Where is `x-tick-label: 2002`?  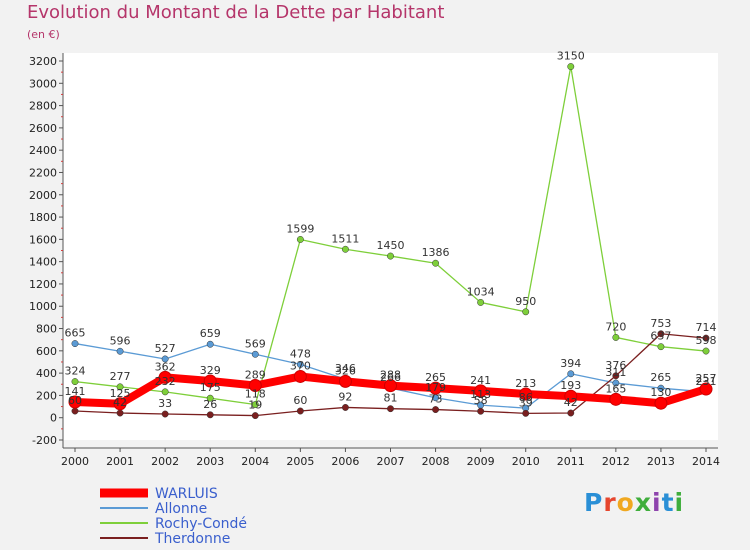
x-tick-label: 2002 is located at coordinates (165, 461).